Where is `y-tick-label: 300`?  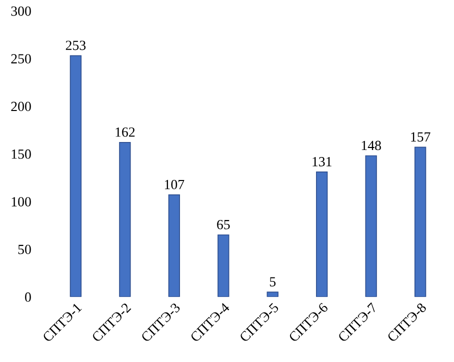 y-tick-label: 300 is located at coordinates (21, 11).